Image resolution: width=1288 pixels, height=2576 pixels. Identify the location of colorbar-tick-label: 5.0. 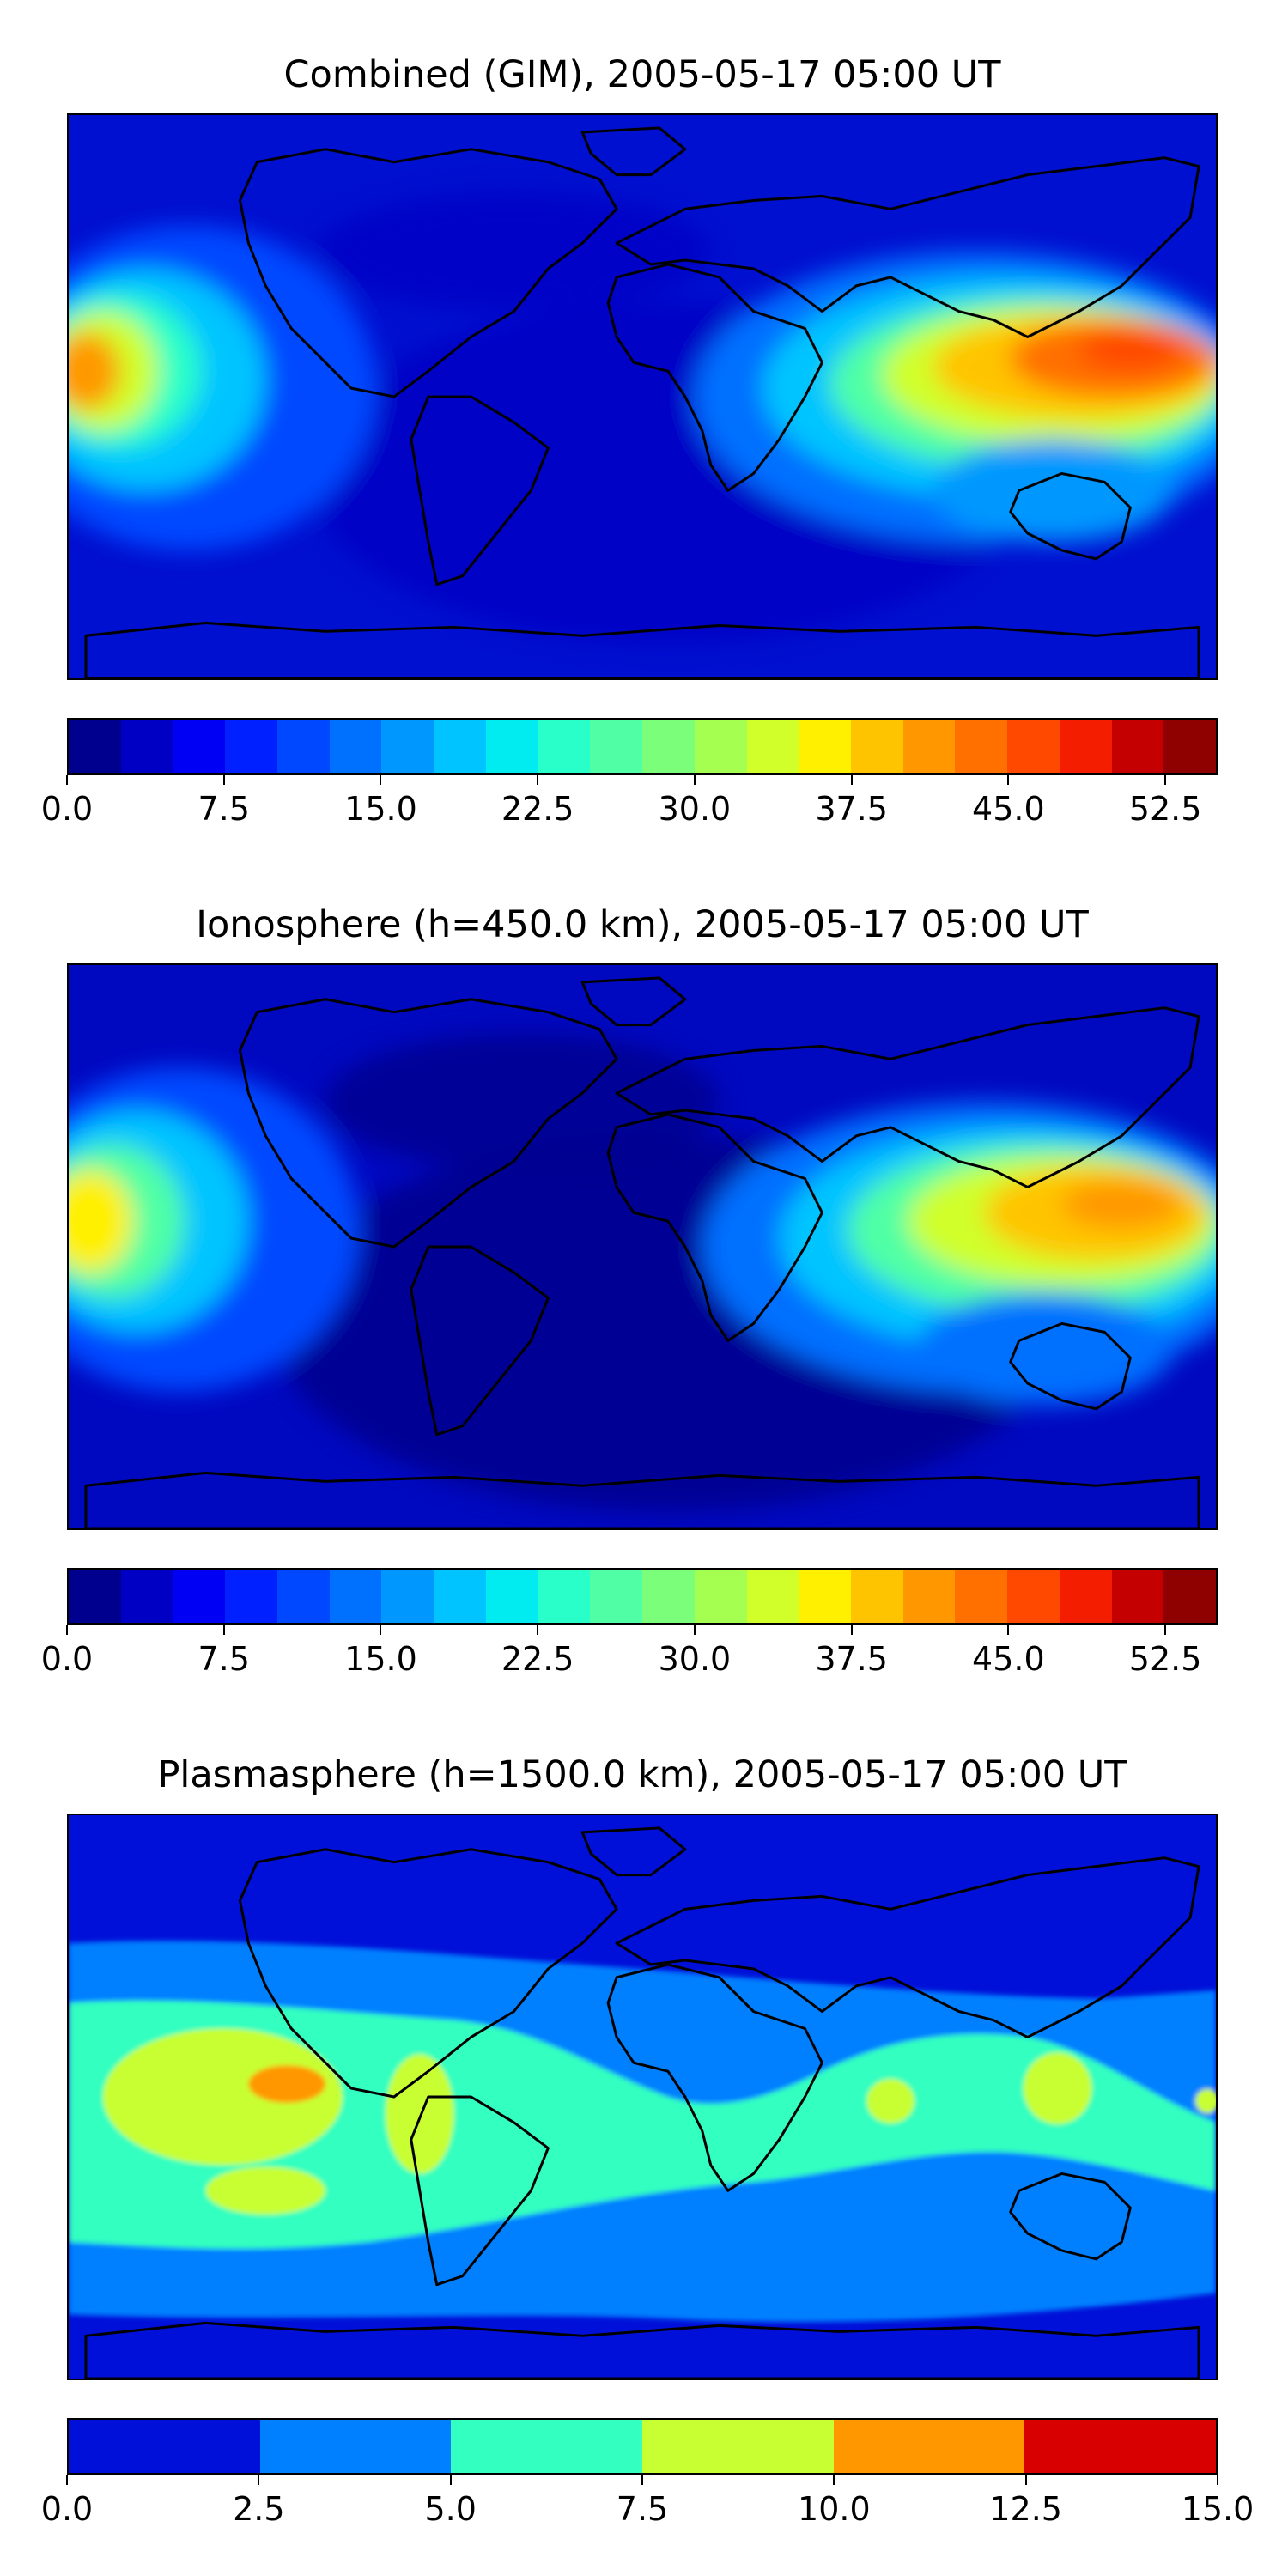
(450, 2509).